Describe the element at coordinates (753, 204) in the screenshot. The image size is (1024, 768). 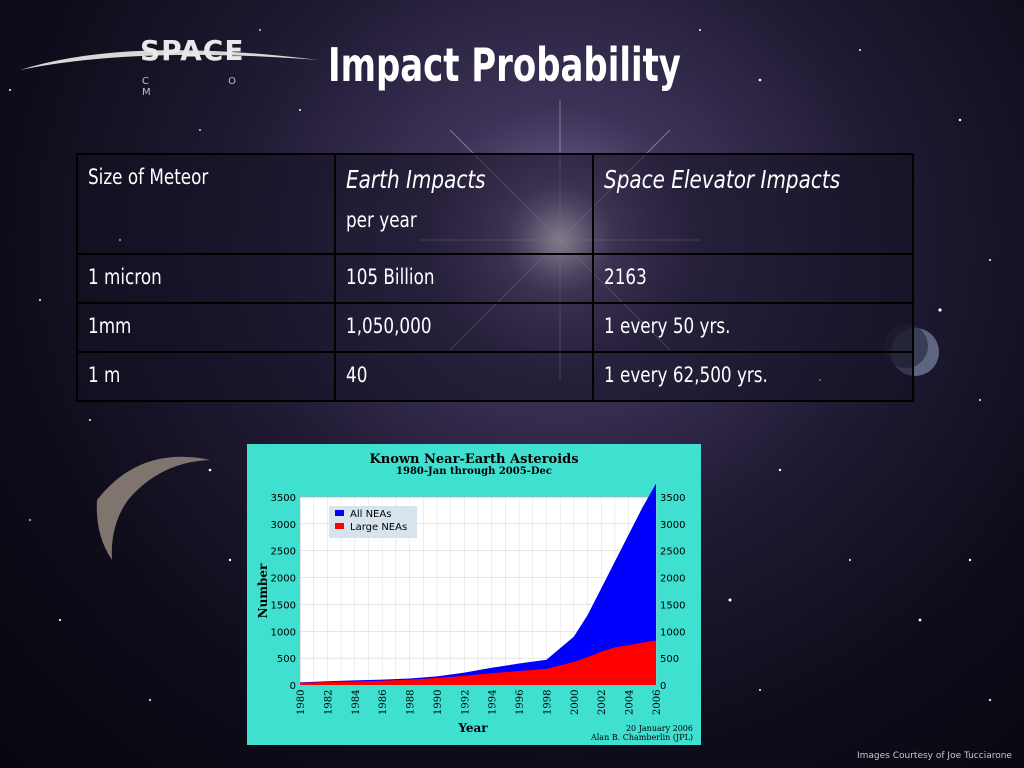
I see `header-elevator: Space Elevator Impacts` at that location.